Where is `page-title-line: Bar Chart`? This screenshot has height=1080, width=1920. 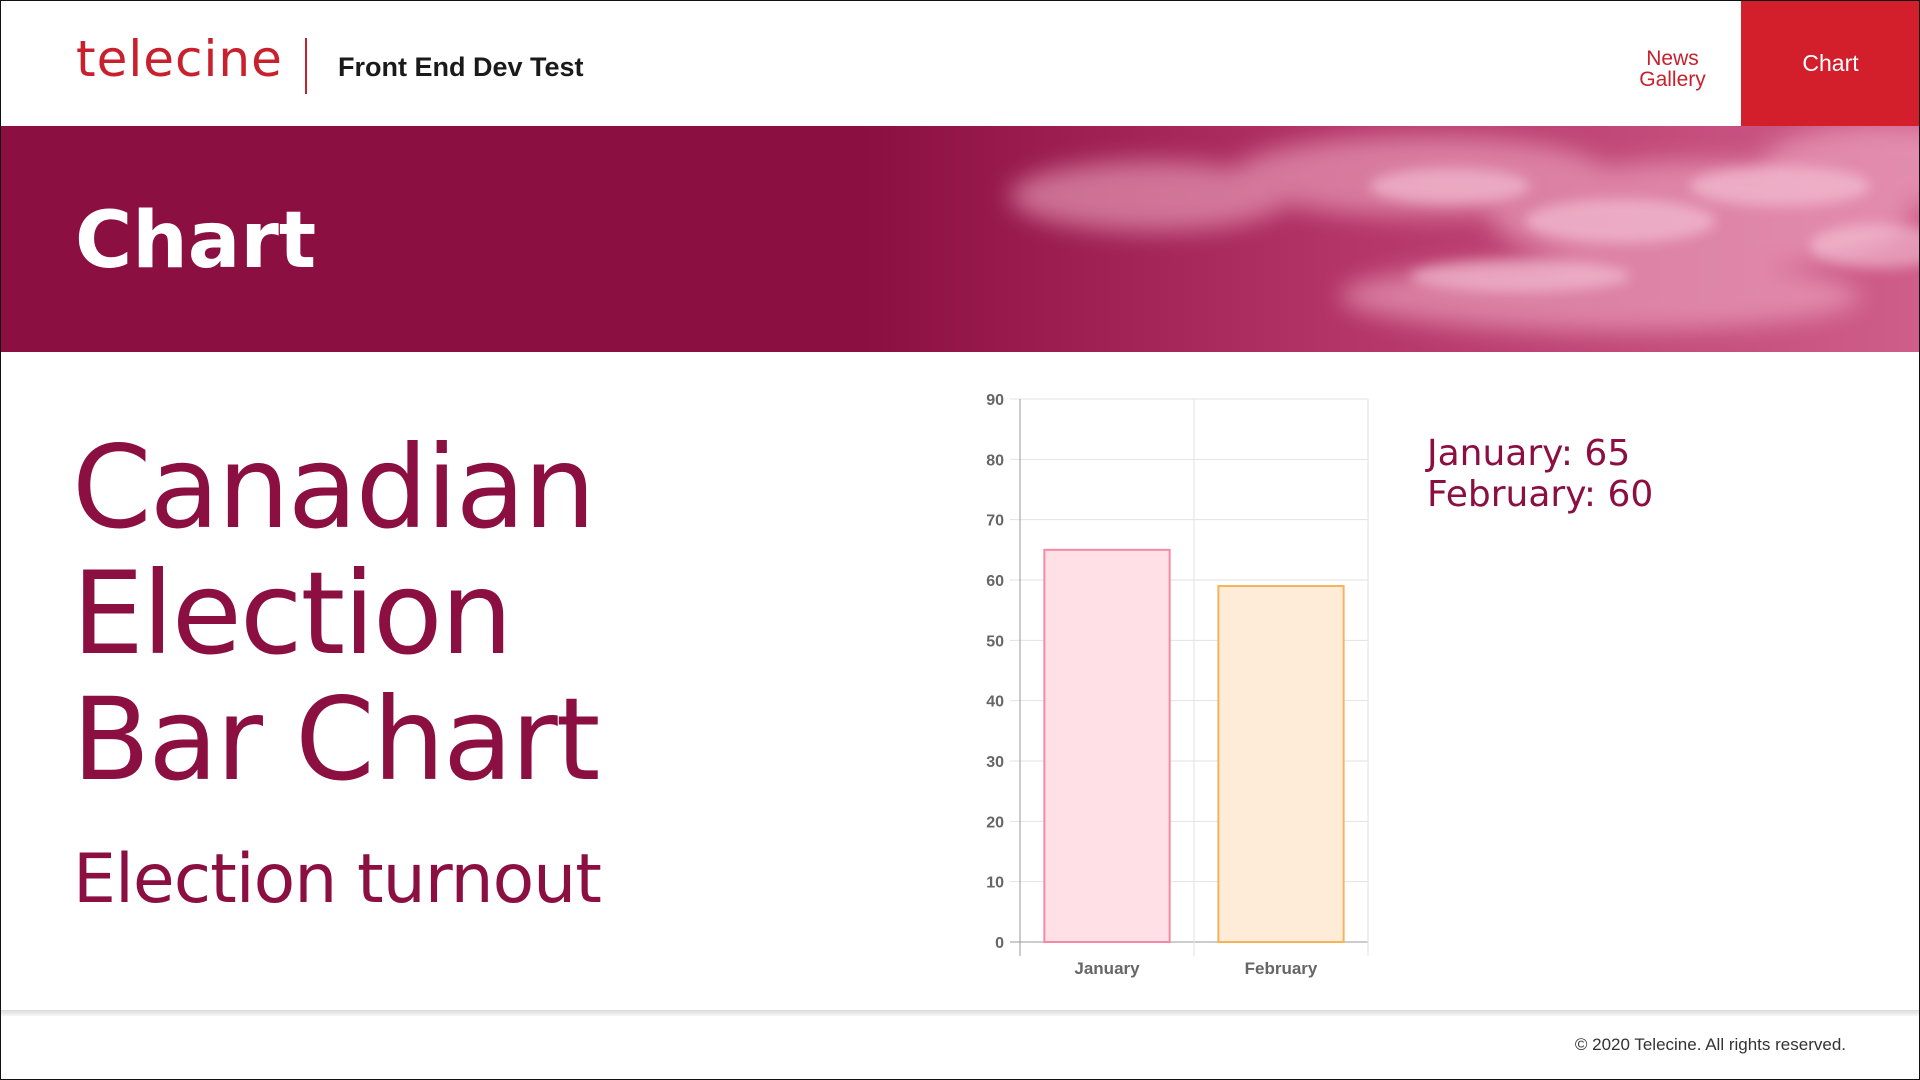
page-title-line: Bar Chart is located at coordinates (336, 739).